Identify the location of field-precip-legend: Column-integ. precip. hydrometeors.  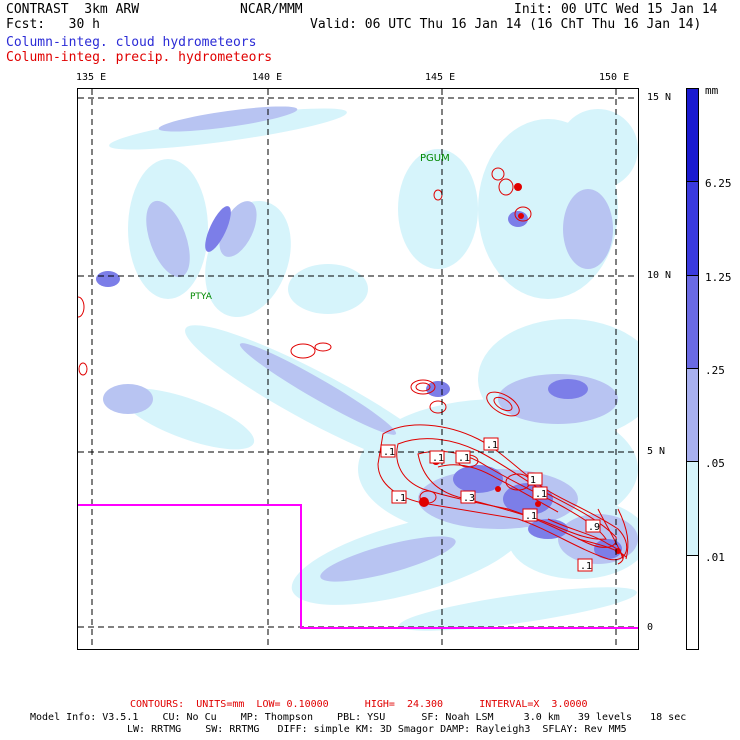
(139, 57).